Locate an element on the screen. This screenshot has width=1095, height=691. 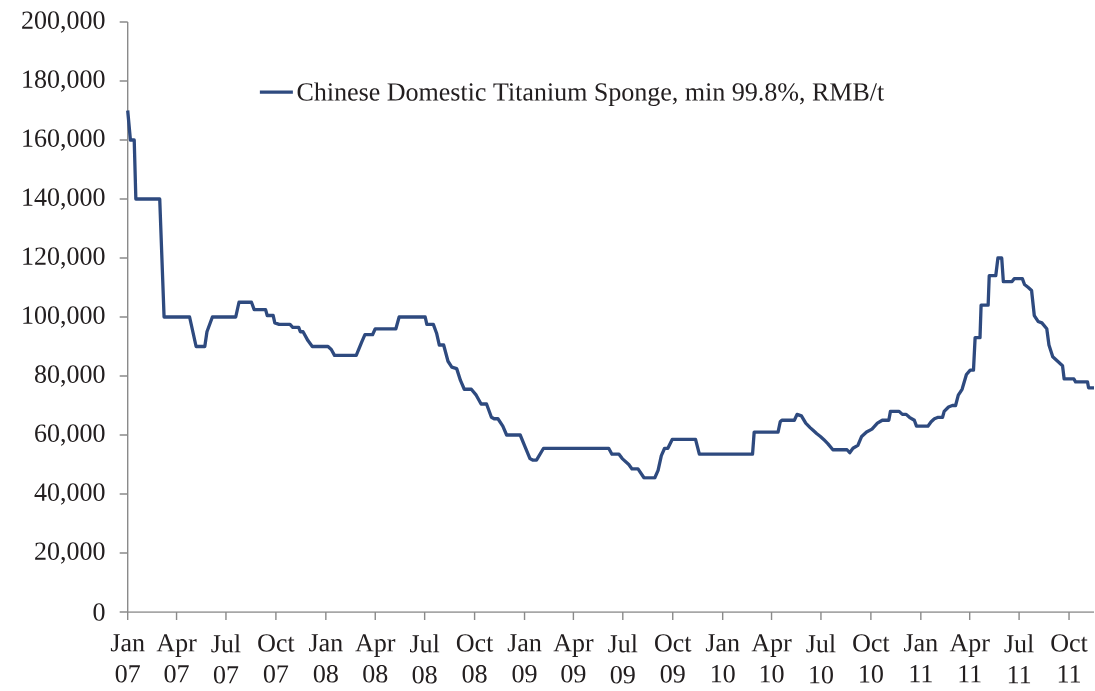
y-tick-label: 200,000 is located at coordinates (63, 22).